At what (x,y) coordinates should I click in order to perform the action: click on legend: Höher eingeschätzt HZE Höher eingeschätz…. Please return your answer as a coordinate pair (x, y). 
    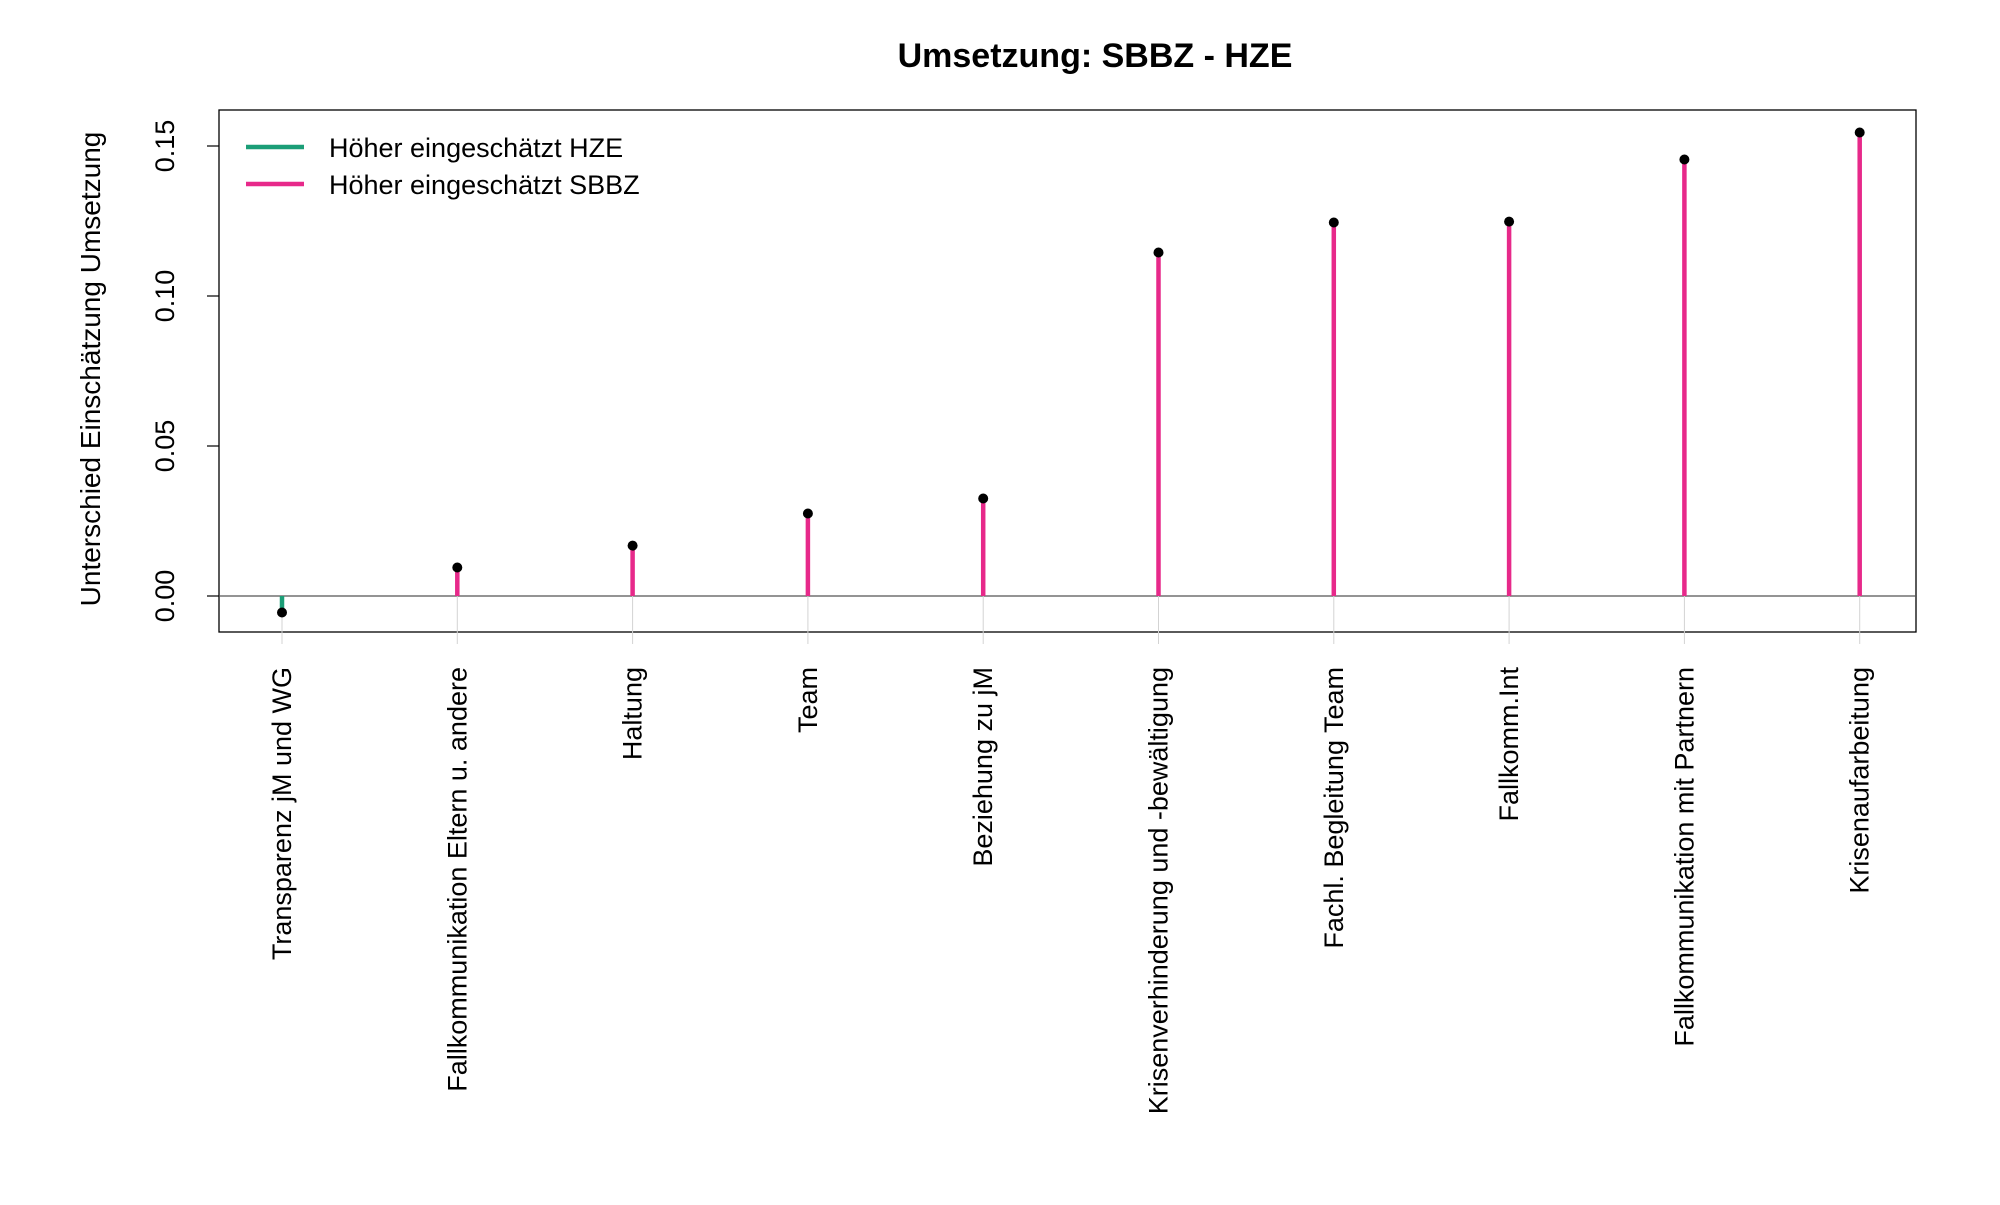
    Looking at the image, I should click on (443, 166).